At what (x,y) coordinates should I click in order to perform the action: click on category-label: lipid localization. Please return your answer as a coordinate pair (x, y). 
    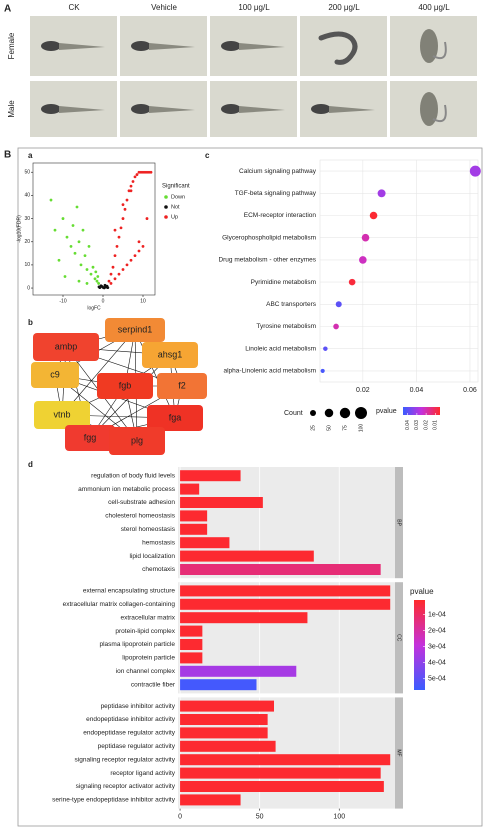
    Looking at the image, I should click on (152, 556).